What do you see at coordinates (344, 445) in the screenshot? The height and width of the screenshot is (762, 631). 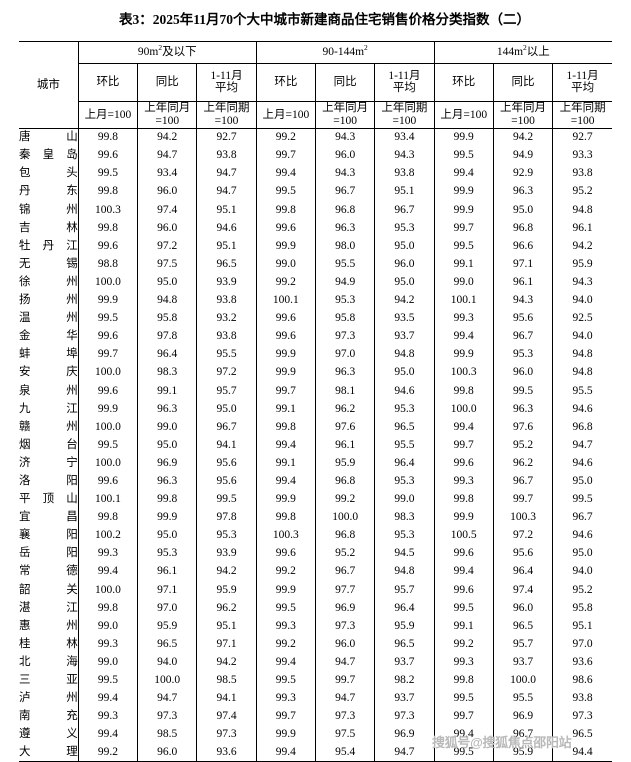 I see `value-cell: 96.1` at bounding box center [344, 445].